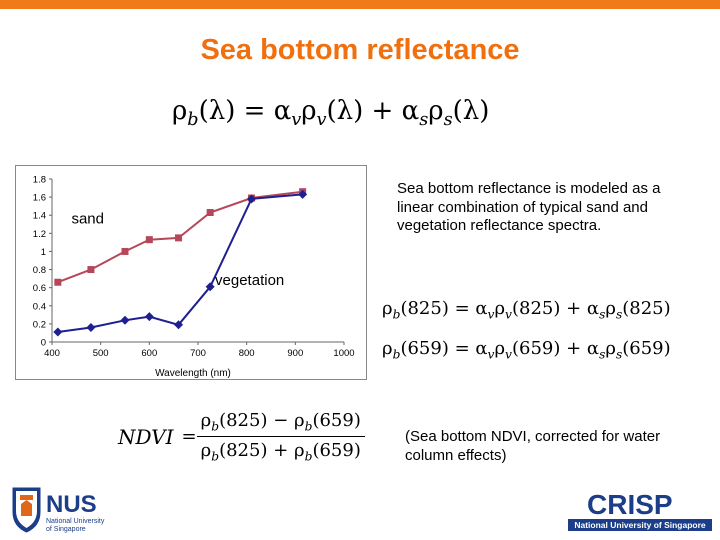  What do you see at coordinates (43, 252) in the screenshot?
I see `y-tick-label: 1` at bounding box center [43, 252].